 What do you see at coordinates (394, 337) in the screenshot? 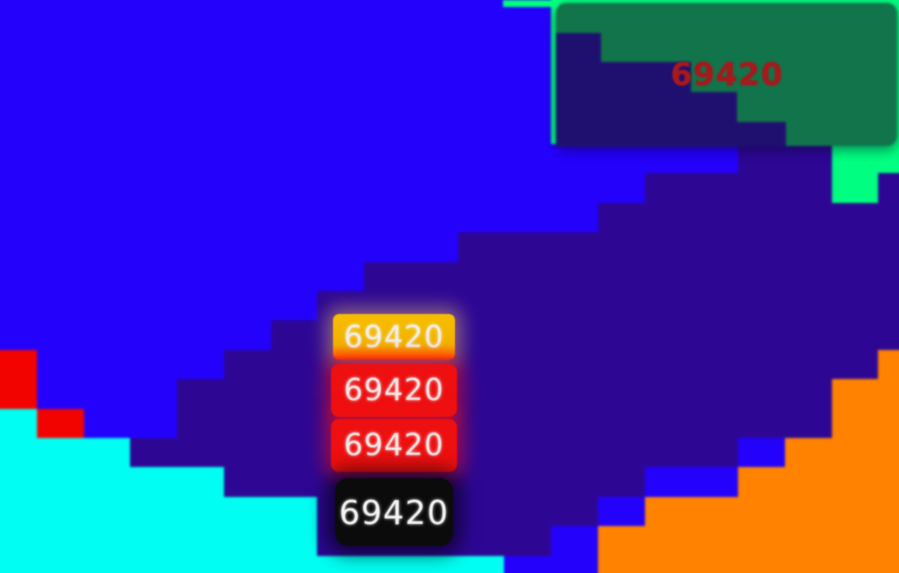
I see `score-badge-gold: 69420` at bounding box center [394, 337].